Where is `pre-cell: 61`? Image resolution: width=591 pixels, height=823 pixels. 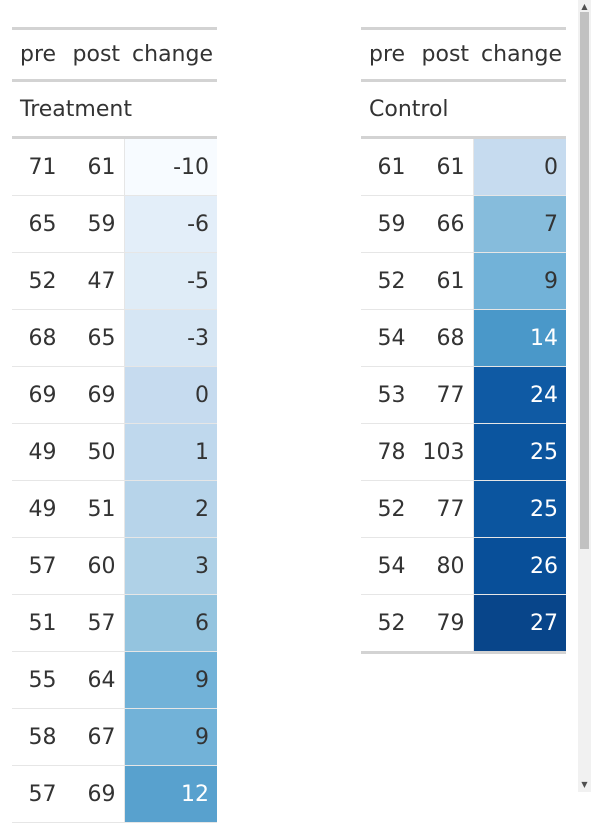 pre-cell: 61 is located at coordinates (387, 166).